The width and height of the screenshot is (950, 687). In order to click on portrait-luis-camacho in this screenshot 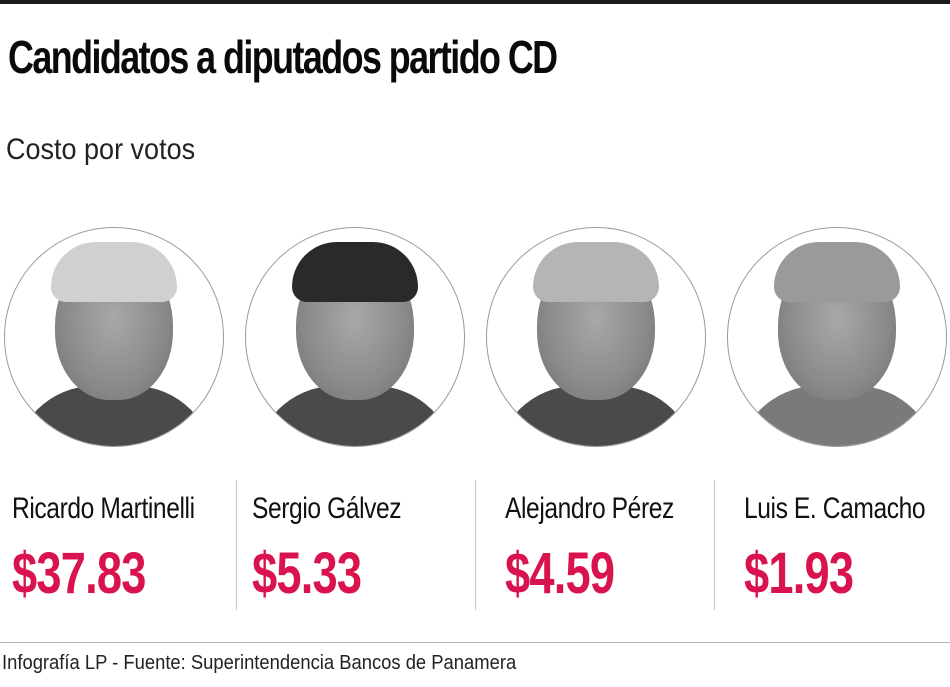, I will do `click(837, 337)`.